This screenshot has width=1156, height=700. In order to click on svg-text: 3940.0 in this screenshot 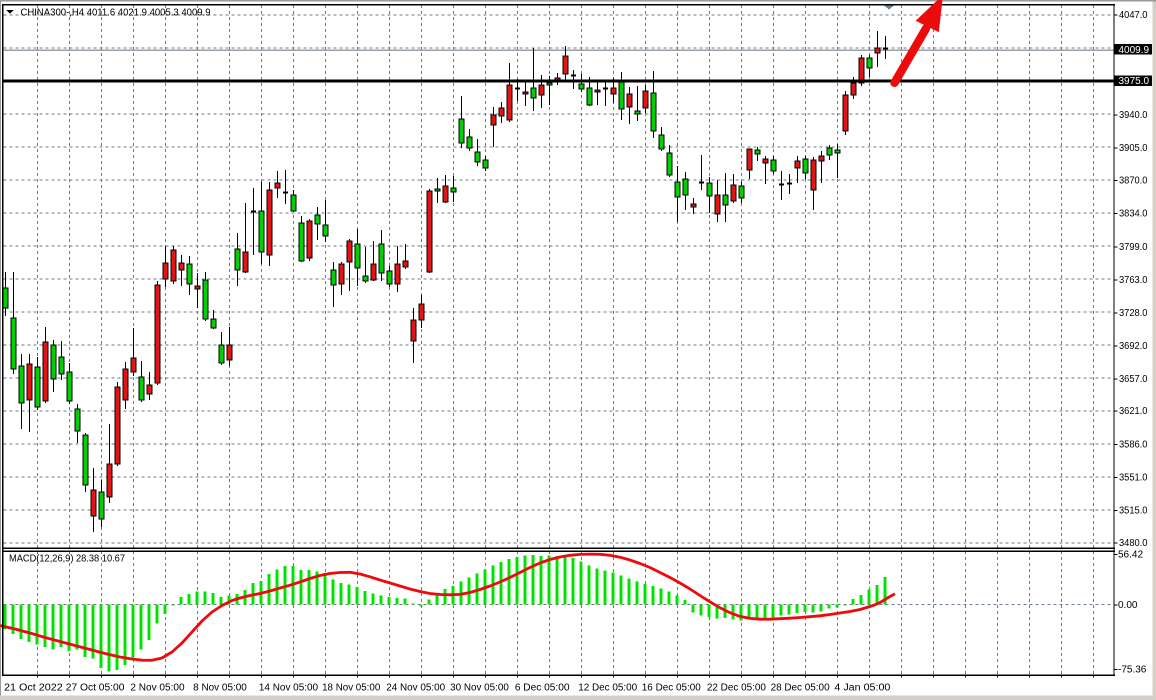, I will do `click(1133, 115)`.